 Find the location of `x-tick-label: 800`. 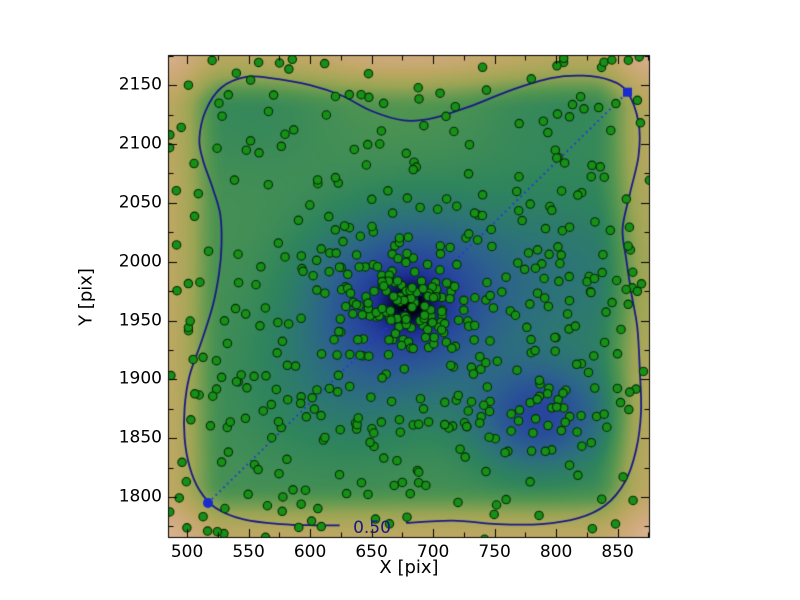

x-tick-label: 800 is located at coordinates (556, 552).